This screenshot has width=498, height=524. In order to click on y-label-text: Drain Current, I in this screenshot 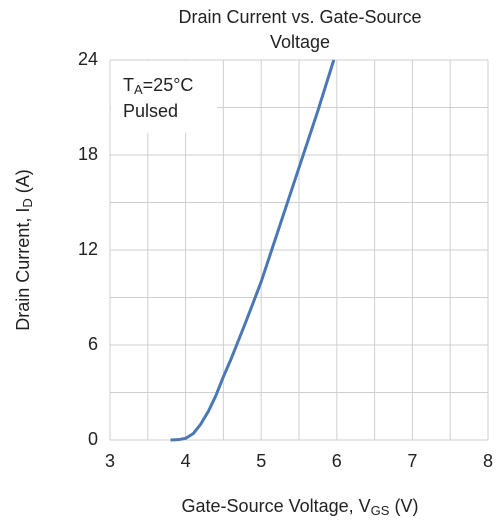, I will do `click(23, 269)`.